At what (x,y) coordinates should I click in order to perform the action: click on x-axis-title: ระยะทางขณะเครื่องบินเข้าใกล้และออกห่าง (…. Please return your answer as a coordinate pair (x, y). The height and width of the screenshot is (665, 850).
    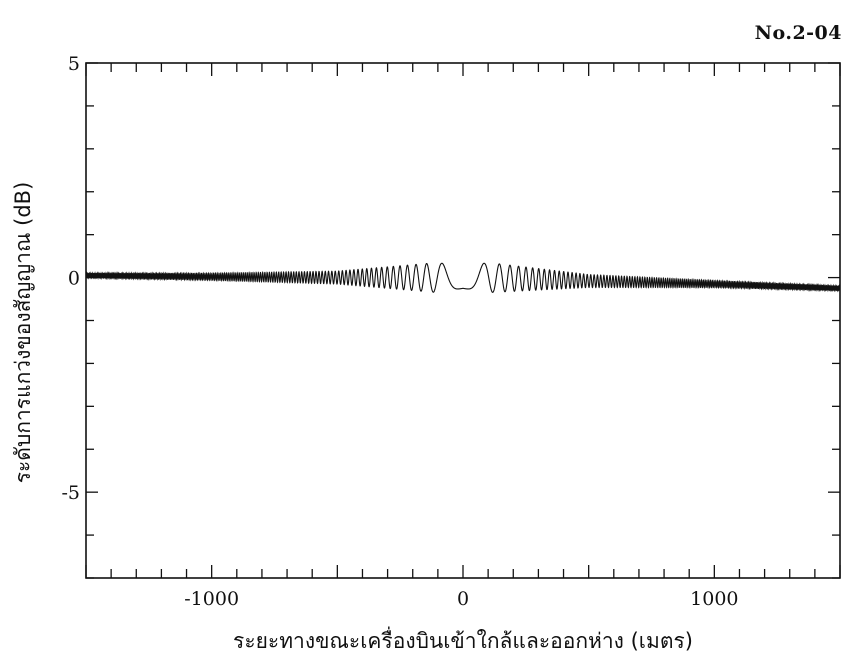
    Looking at the image, I should click on (463, 639).